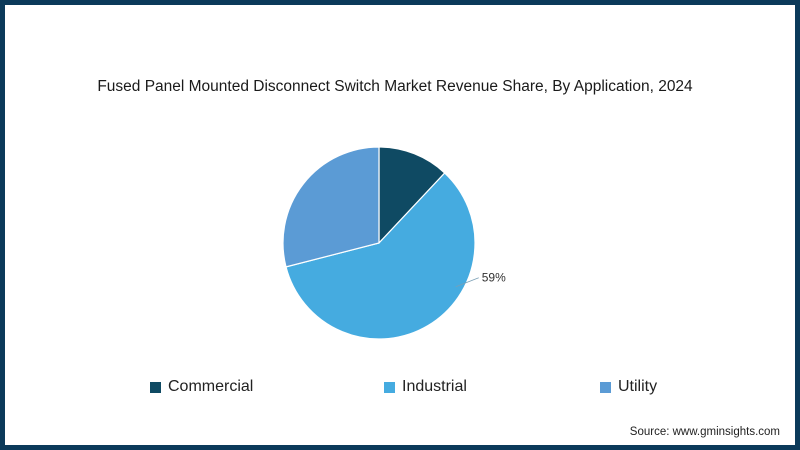  I want to click on pie-slices, so click(379, 243).